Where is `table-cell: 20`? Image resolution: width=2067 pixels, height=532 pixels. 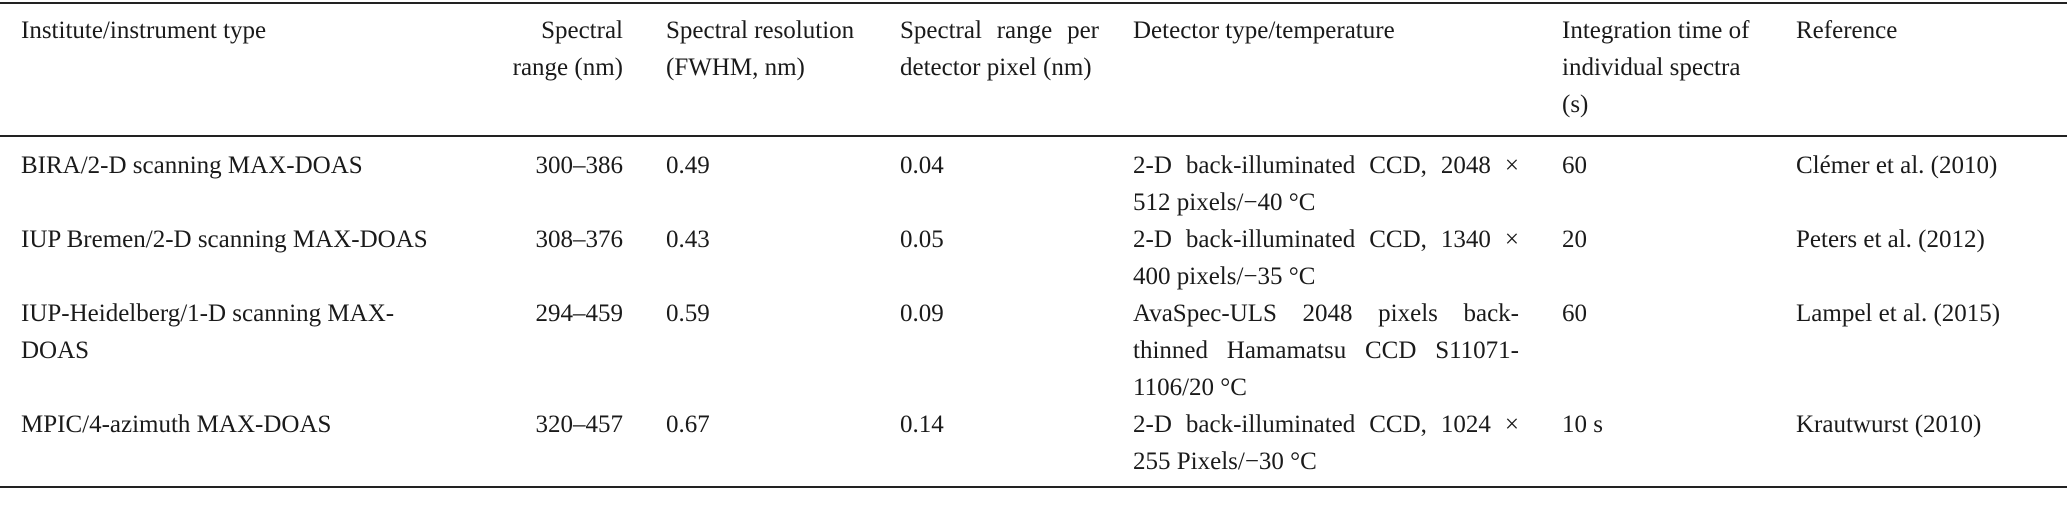 table-cell: 20 is located at coordinates (1574, 239).